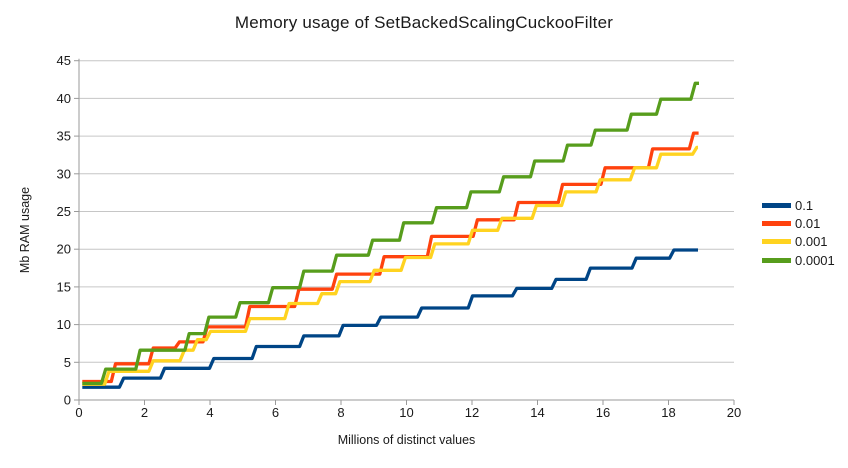  I want to click on legend-item-0.1: 0.1, so click(798, 205).